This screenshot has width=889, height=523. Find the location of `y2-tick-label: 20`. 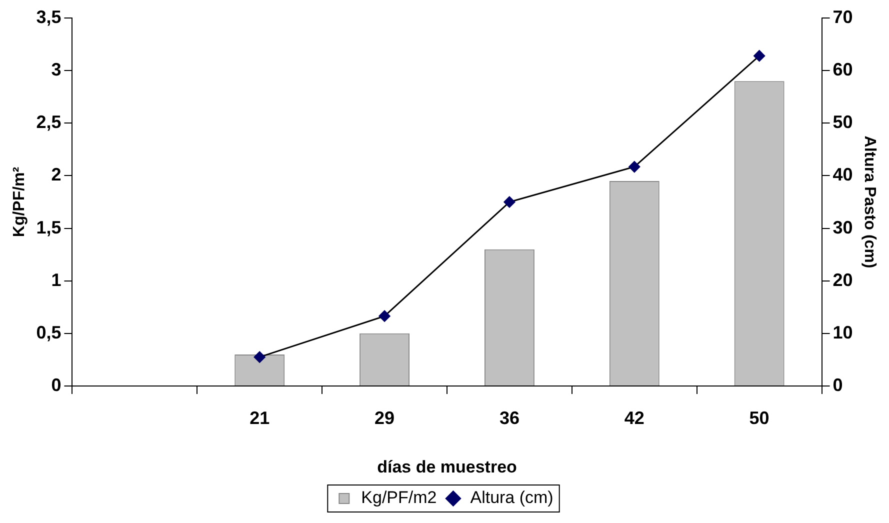

y2-tick-label: 20 is located at coordinates (842, 280).